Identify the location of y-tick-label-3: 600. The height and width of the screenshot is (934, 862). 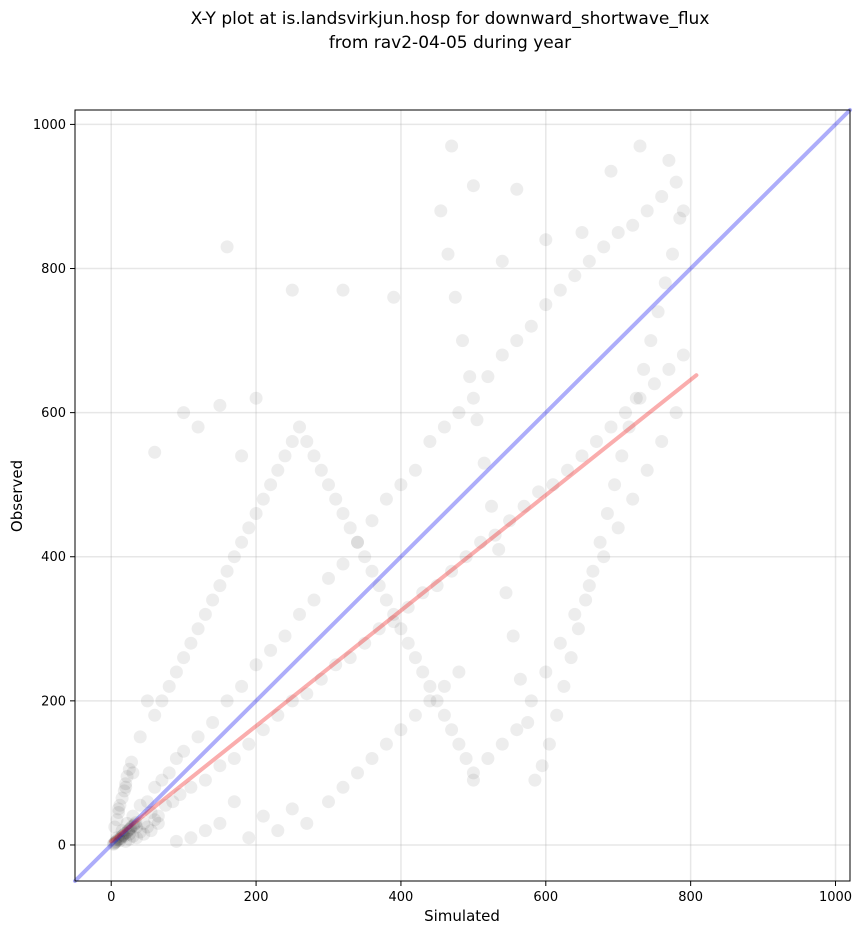
(53, 413).